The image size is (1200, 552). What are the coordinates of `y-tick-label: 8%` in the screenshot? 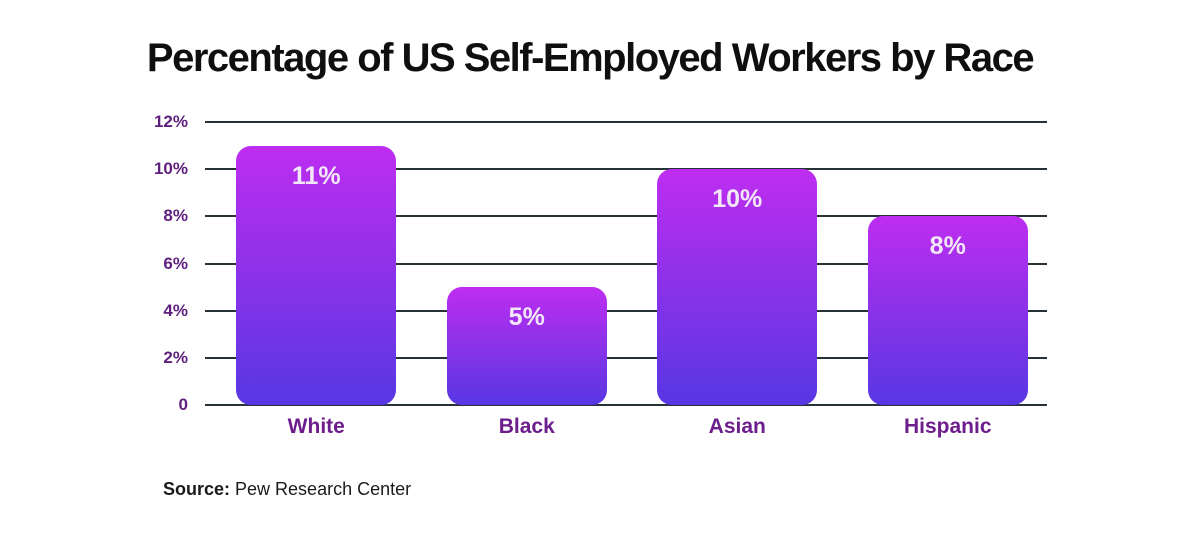 It's located at (175, 216).